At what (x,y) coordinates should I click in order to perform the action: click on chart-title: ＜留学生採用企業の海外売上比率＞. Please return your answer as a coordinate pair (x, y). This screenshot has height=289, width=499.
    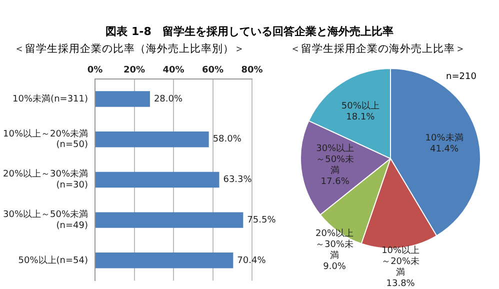
    Looking at the image, I should click on (378, 49).